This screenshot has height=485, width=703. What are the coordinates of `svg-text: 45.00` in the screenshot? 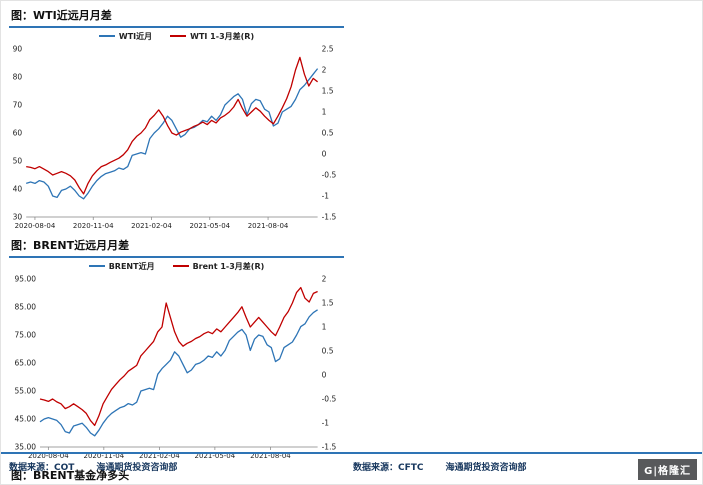 It's located at (26, 419).